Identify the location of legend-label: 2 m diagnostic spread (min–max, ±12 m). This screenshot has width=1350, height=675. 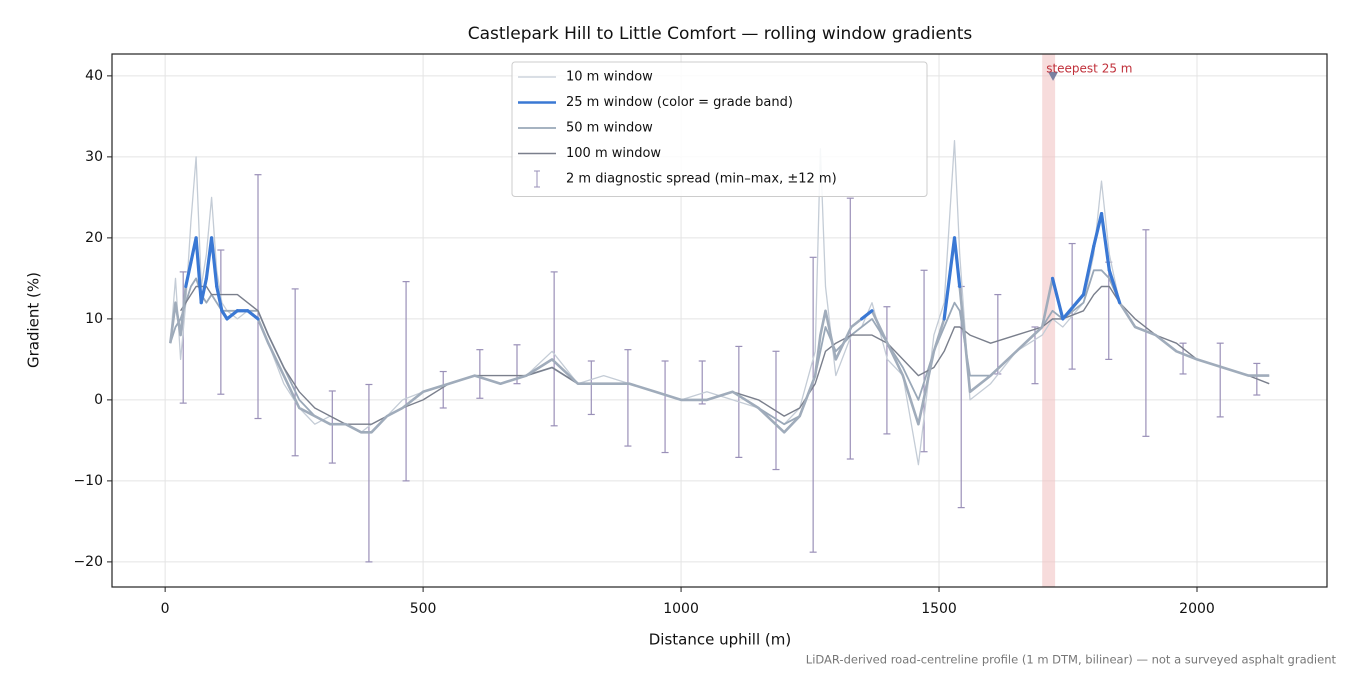
(701, 179).